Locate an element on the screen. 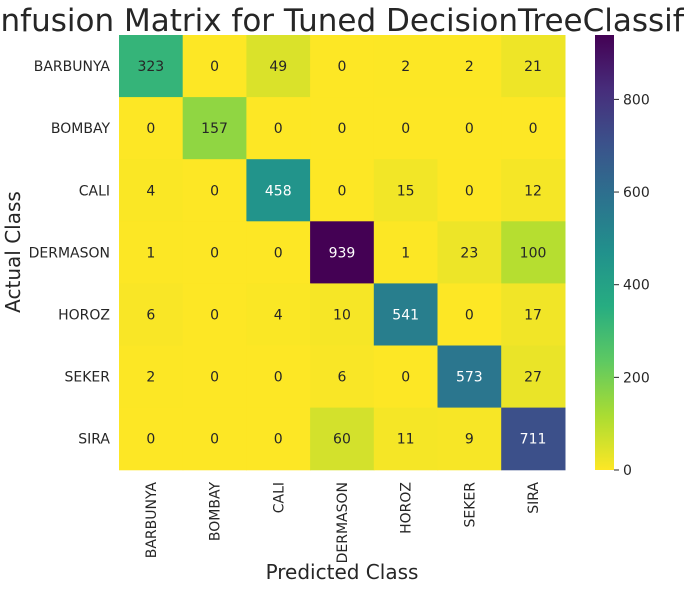 Image resolution: width=684 pixels, height=589 pixels. cell-value-label: 541 is located at coordinates (405, 315).